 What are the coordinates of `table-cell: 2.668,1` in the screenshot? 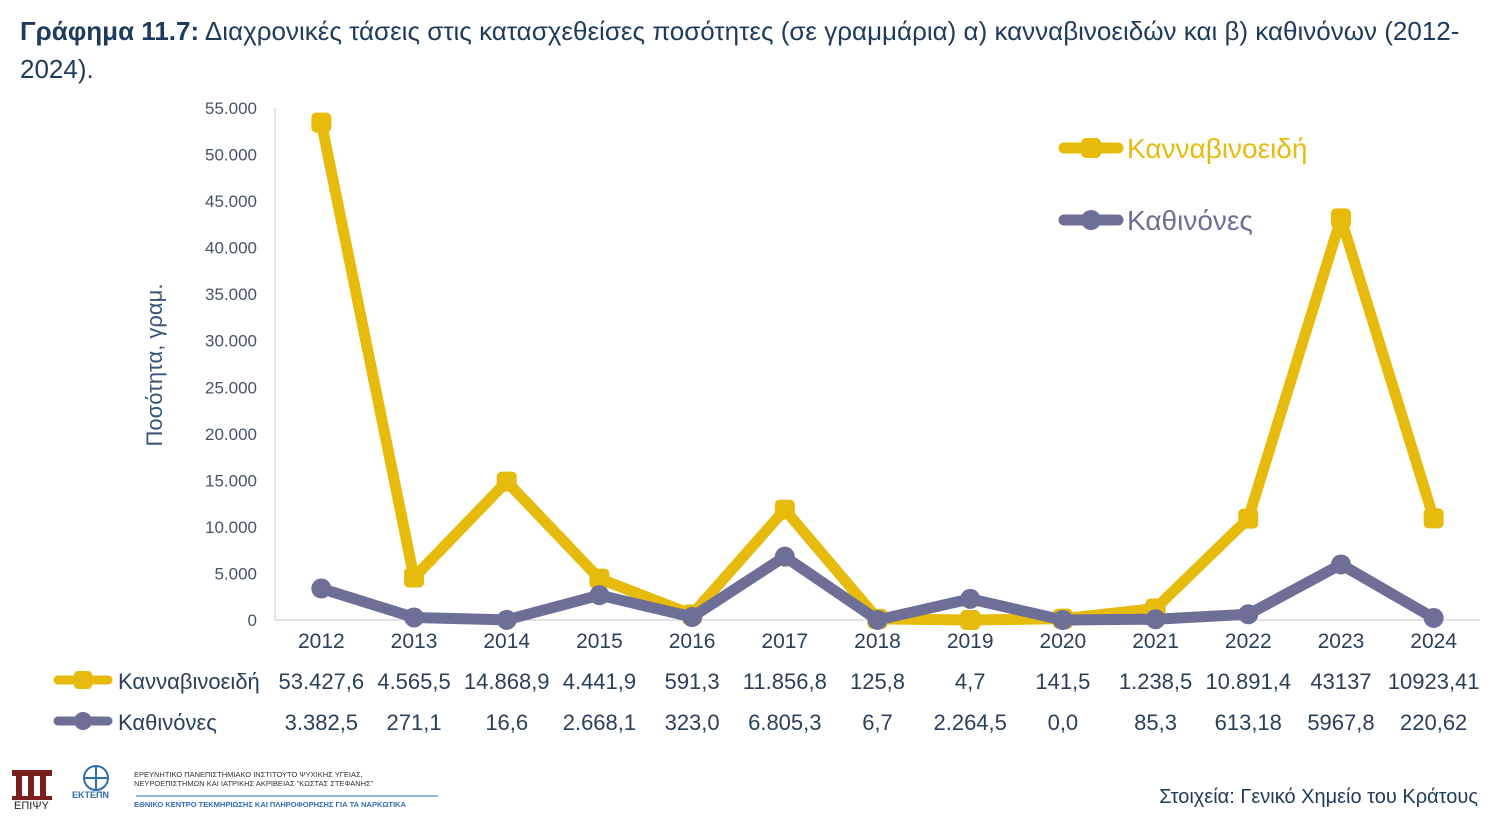 It's located at (599, 722).